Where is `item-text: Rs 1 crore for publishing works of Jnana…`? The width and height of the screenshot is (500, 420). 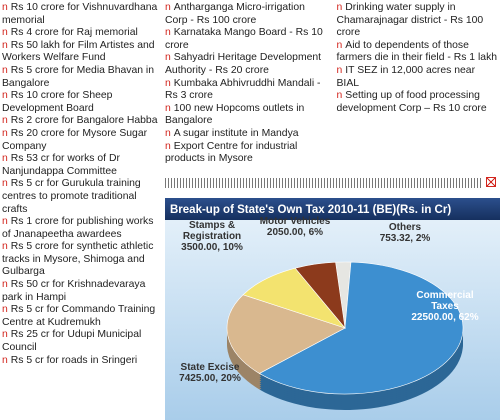
item-text: Rs 1 crore for publishing works of Jnana… is located at coordinates (78, 228).